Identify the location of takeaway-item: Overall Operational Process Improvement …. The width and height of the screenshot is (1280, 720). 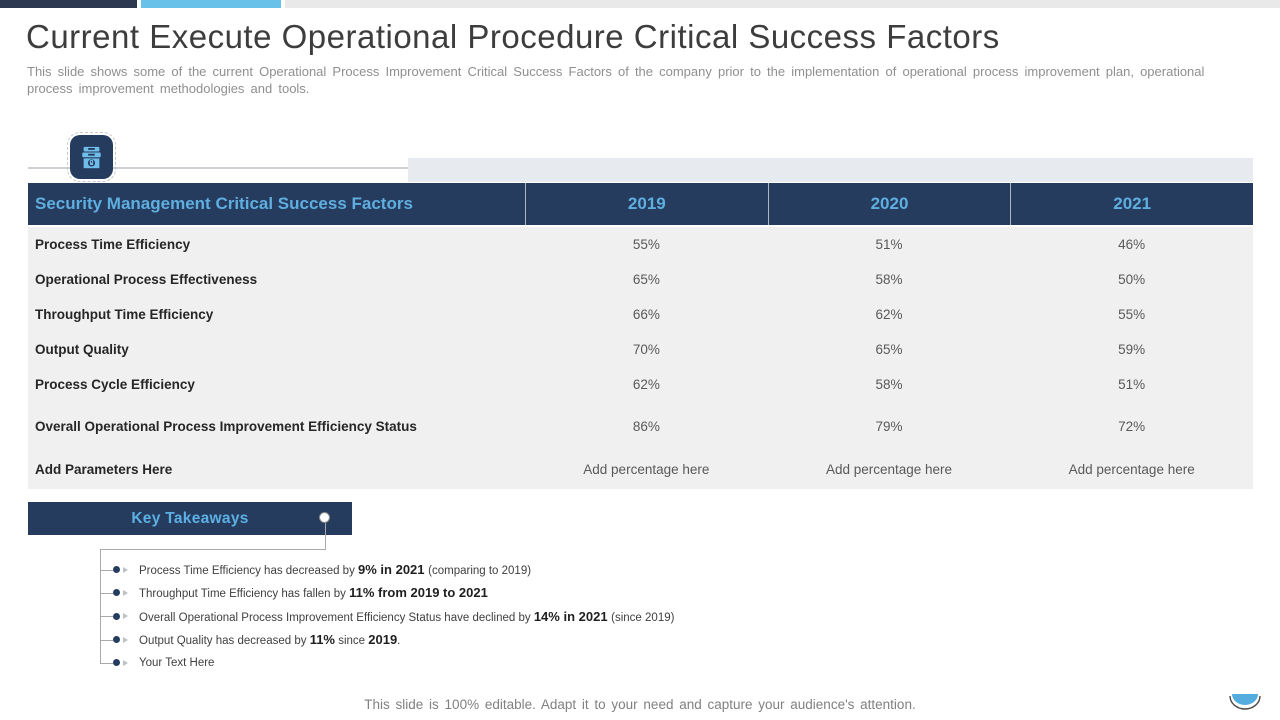
(387, 616).